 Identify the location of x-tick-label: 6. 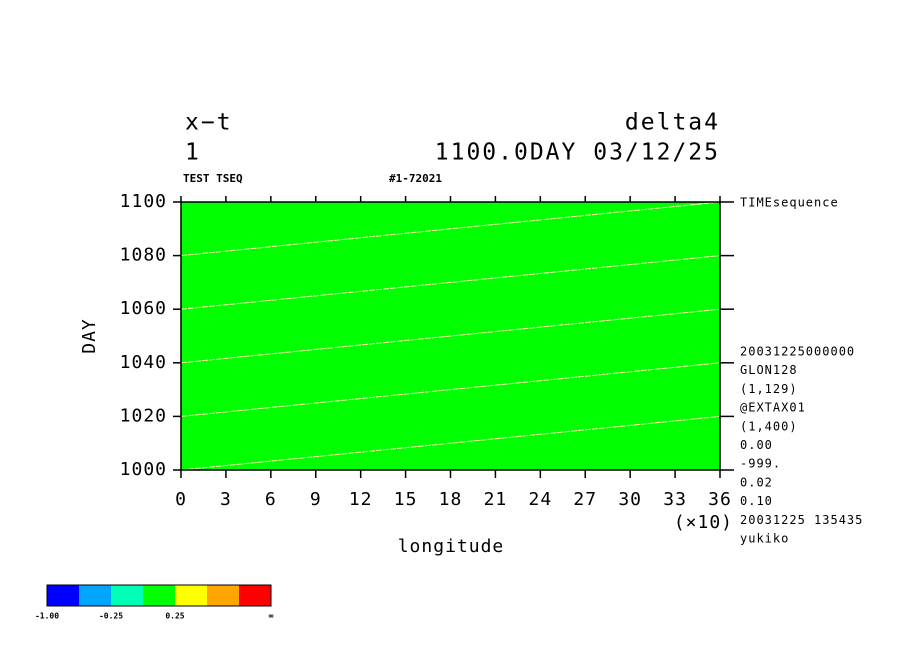
(271, 499).